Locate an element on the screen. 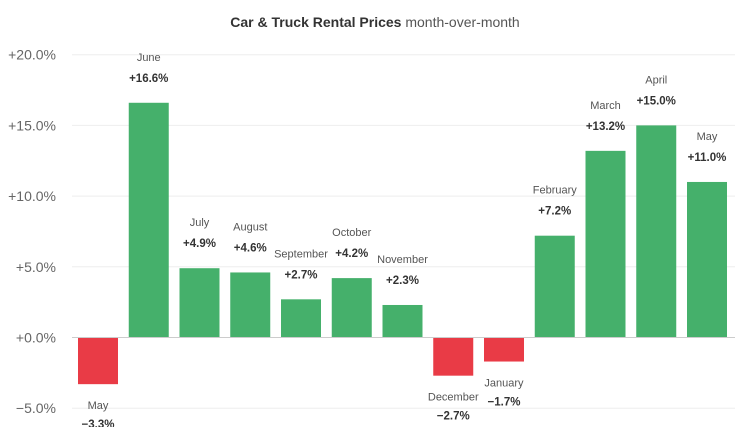 Image resolution: width=750 pixels, height=427 pixels. data-label: +2.7% is located at coordinates (301, 275).